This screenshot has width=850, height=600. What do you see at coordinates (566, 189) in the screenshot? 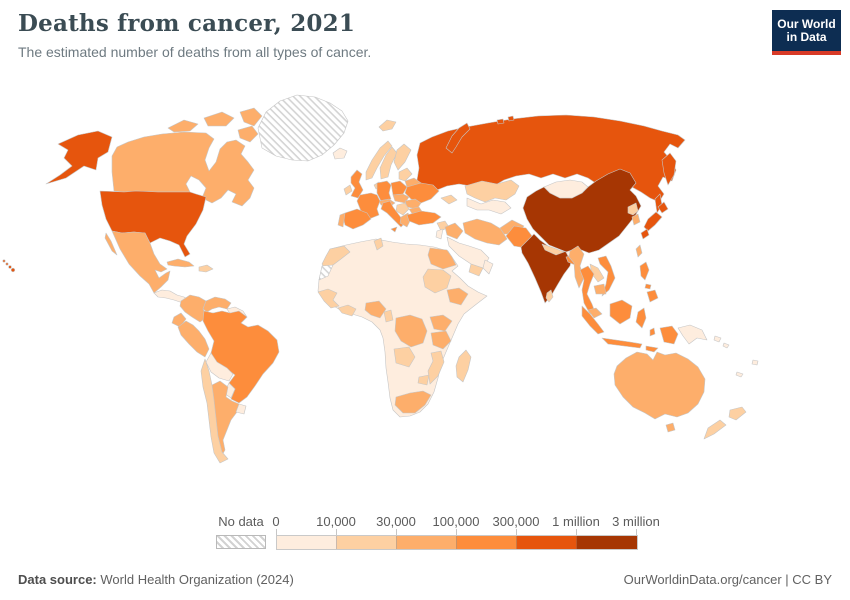
I see `country-mongolia` at bounding box center [566, 189].